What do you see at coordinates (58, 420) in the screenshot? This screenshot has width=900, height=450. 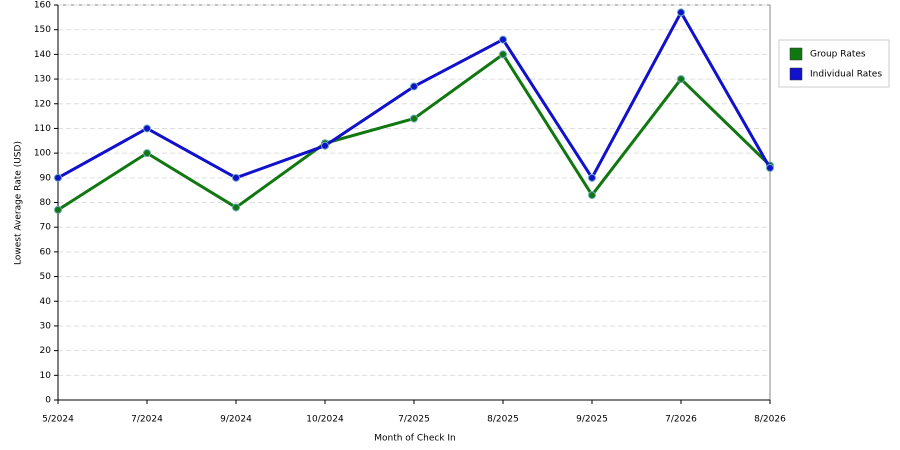 I see `x-tick-label: 5/2024` at bounding box center [58, 420].